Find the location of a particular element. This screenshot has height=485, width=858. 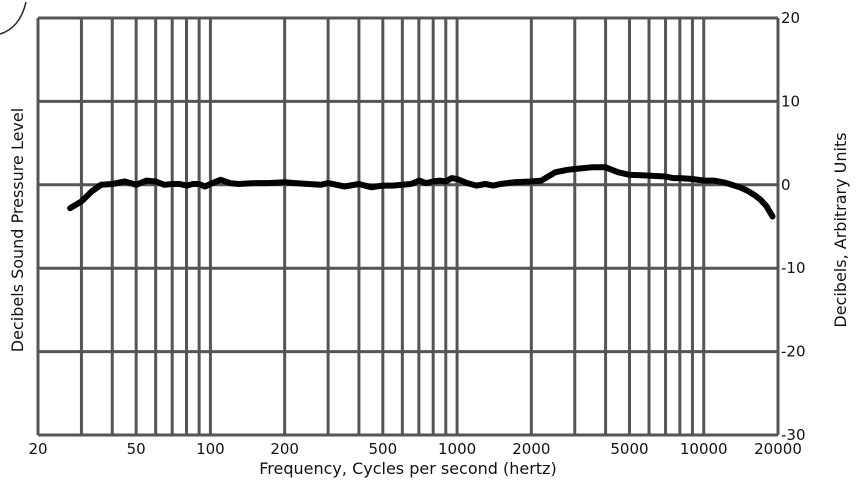

y-axis-label-right: Decibels, Arbitrary Units is located at coordinates (840, 229).